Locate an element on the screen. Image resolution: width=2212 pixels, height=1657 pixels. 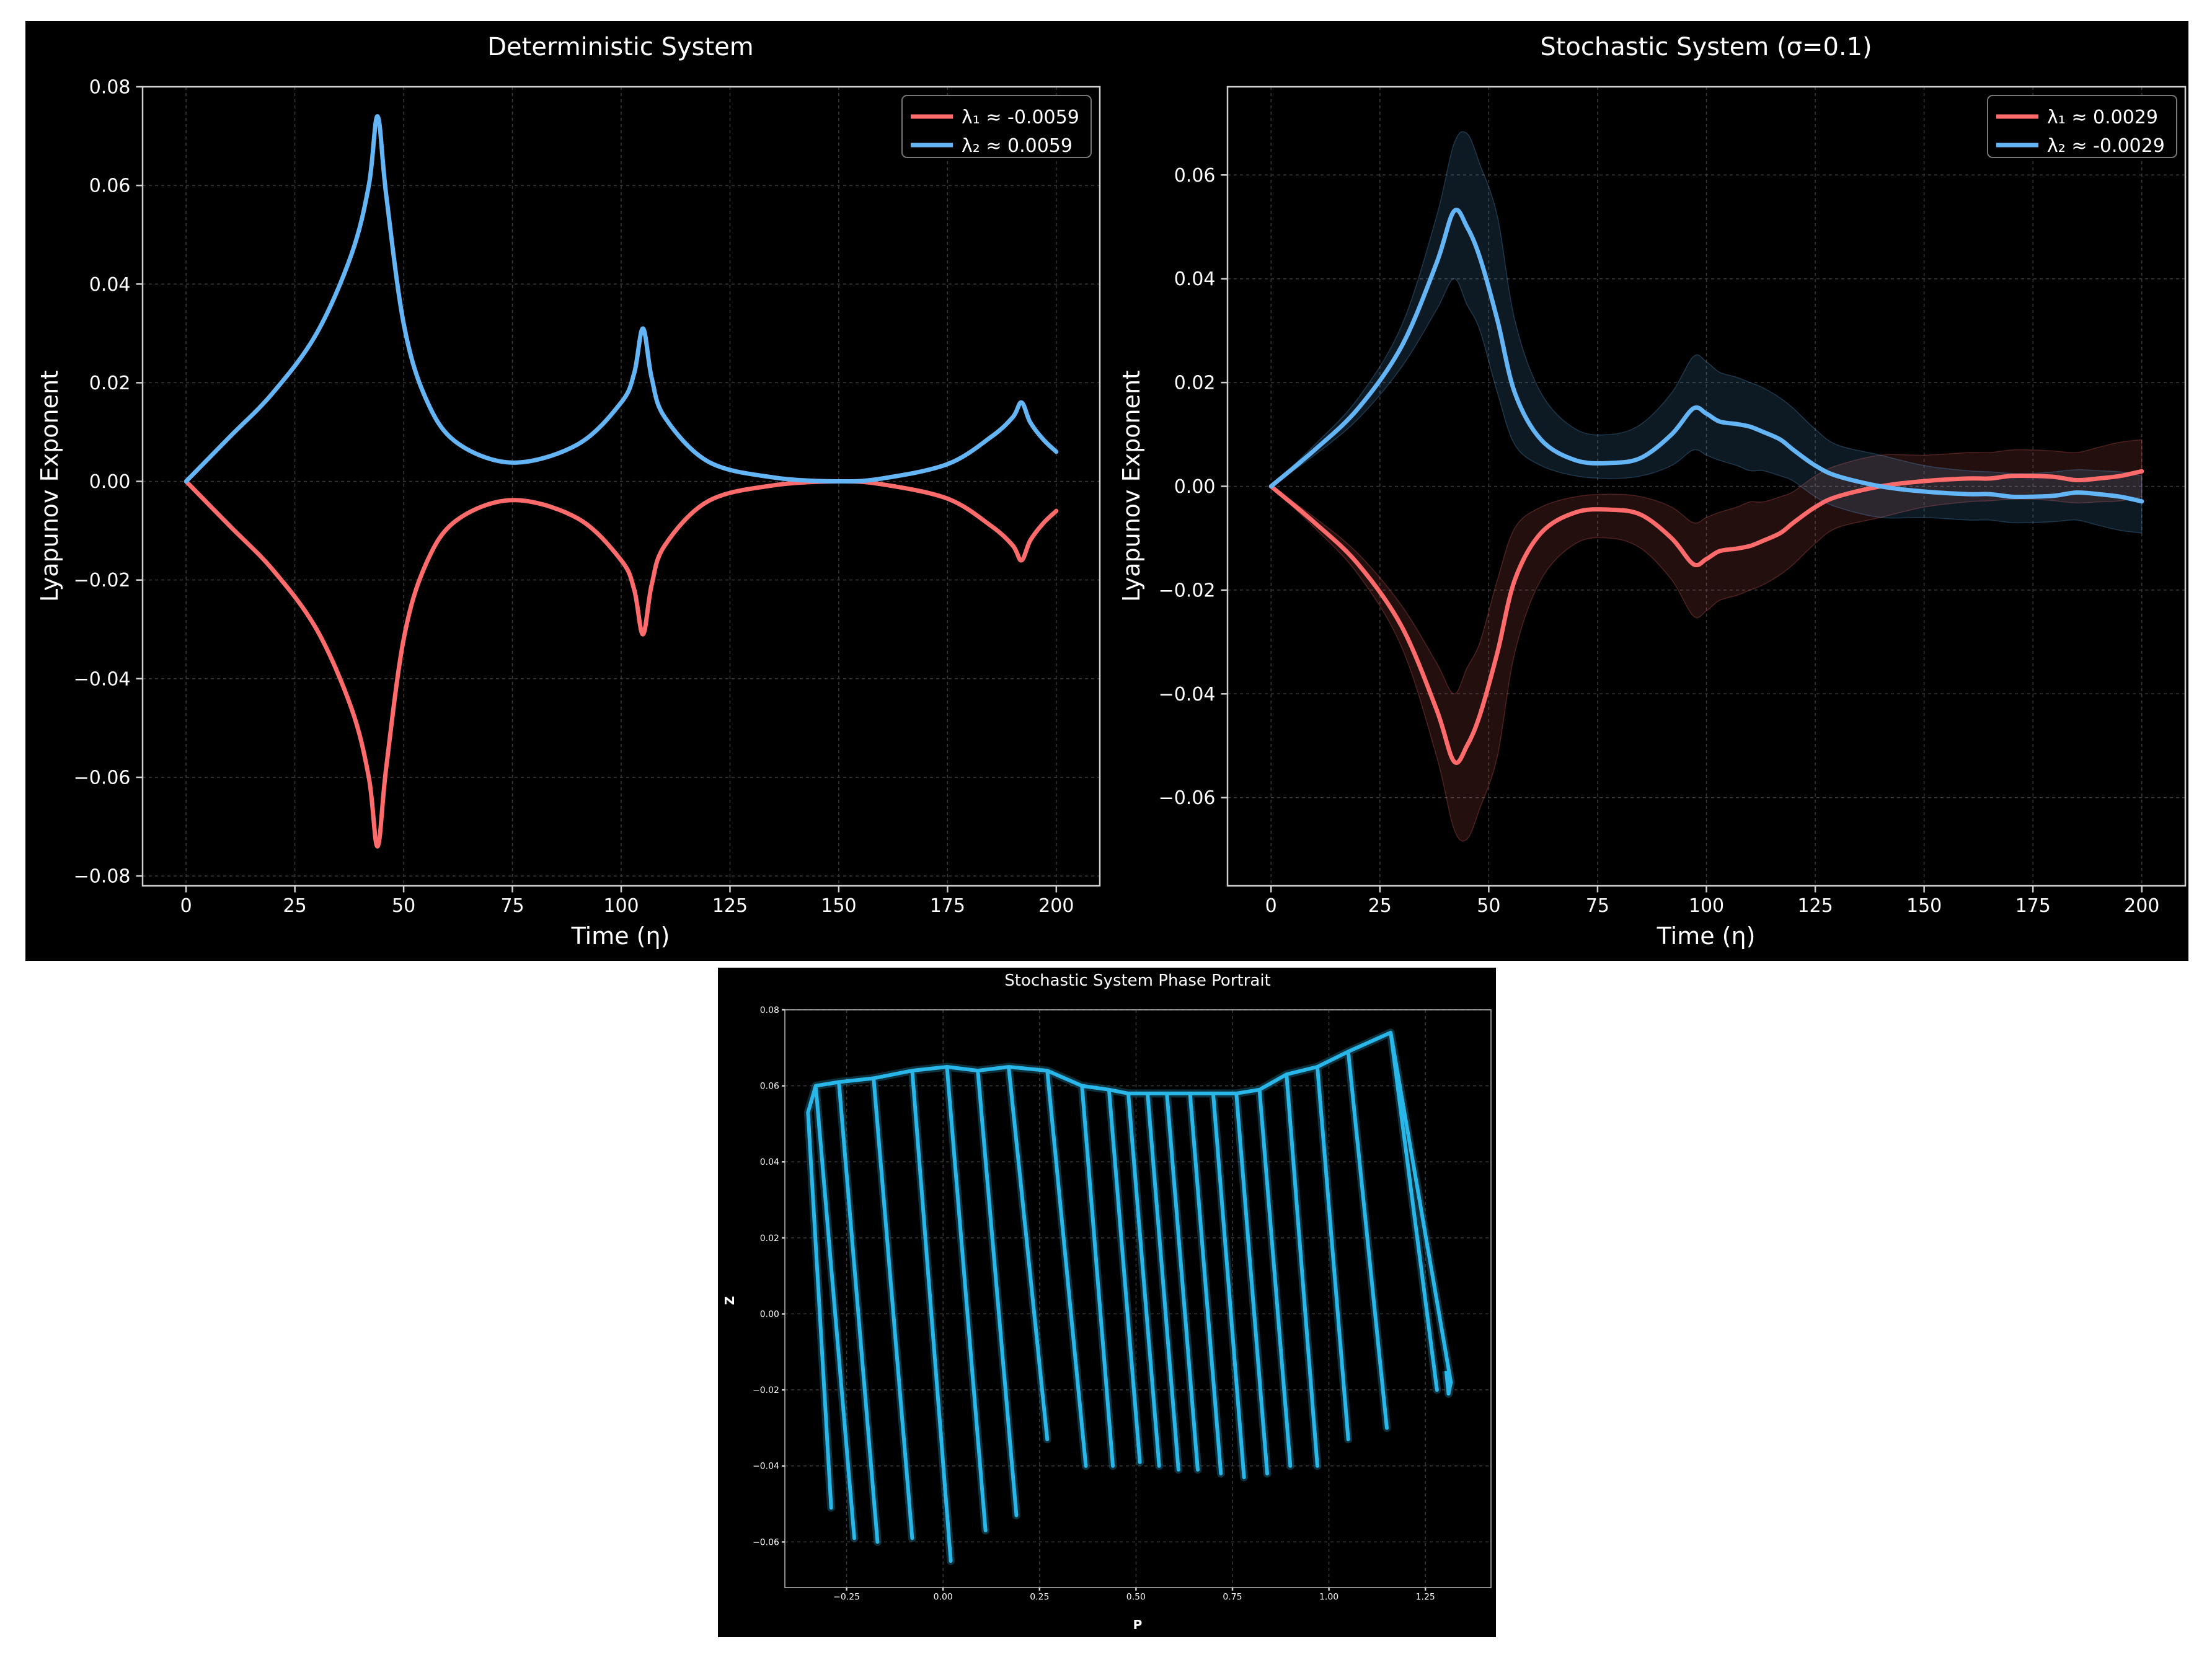
legend-label: λ₂ ≈ 0.0059 is located at coordinates (1017, 146).